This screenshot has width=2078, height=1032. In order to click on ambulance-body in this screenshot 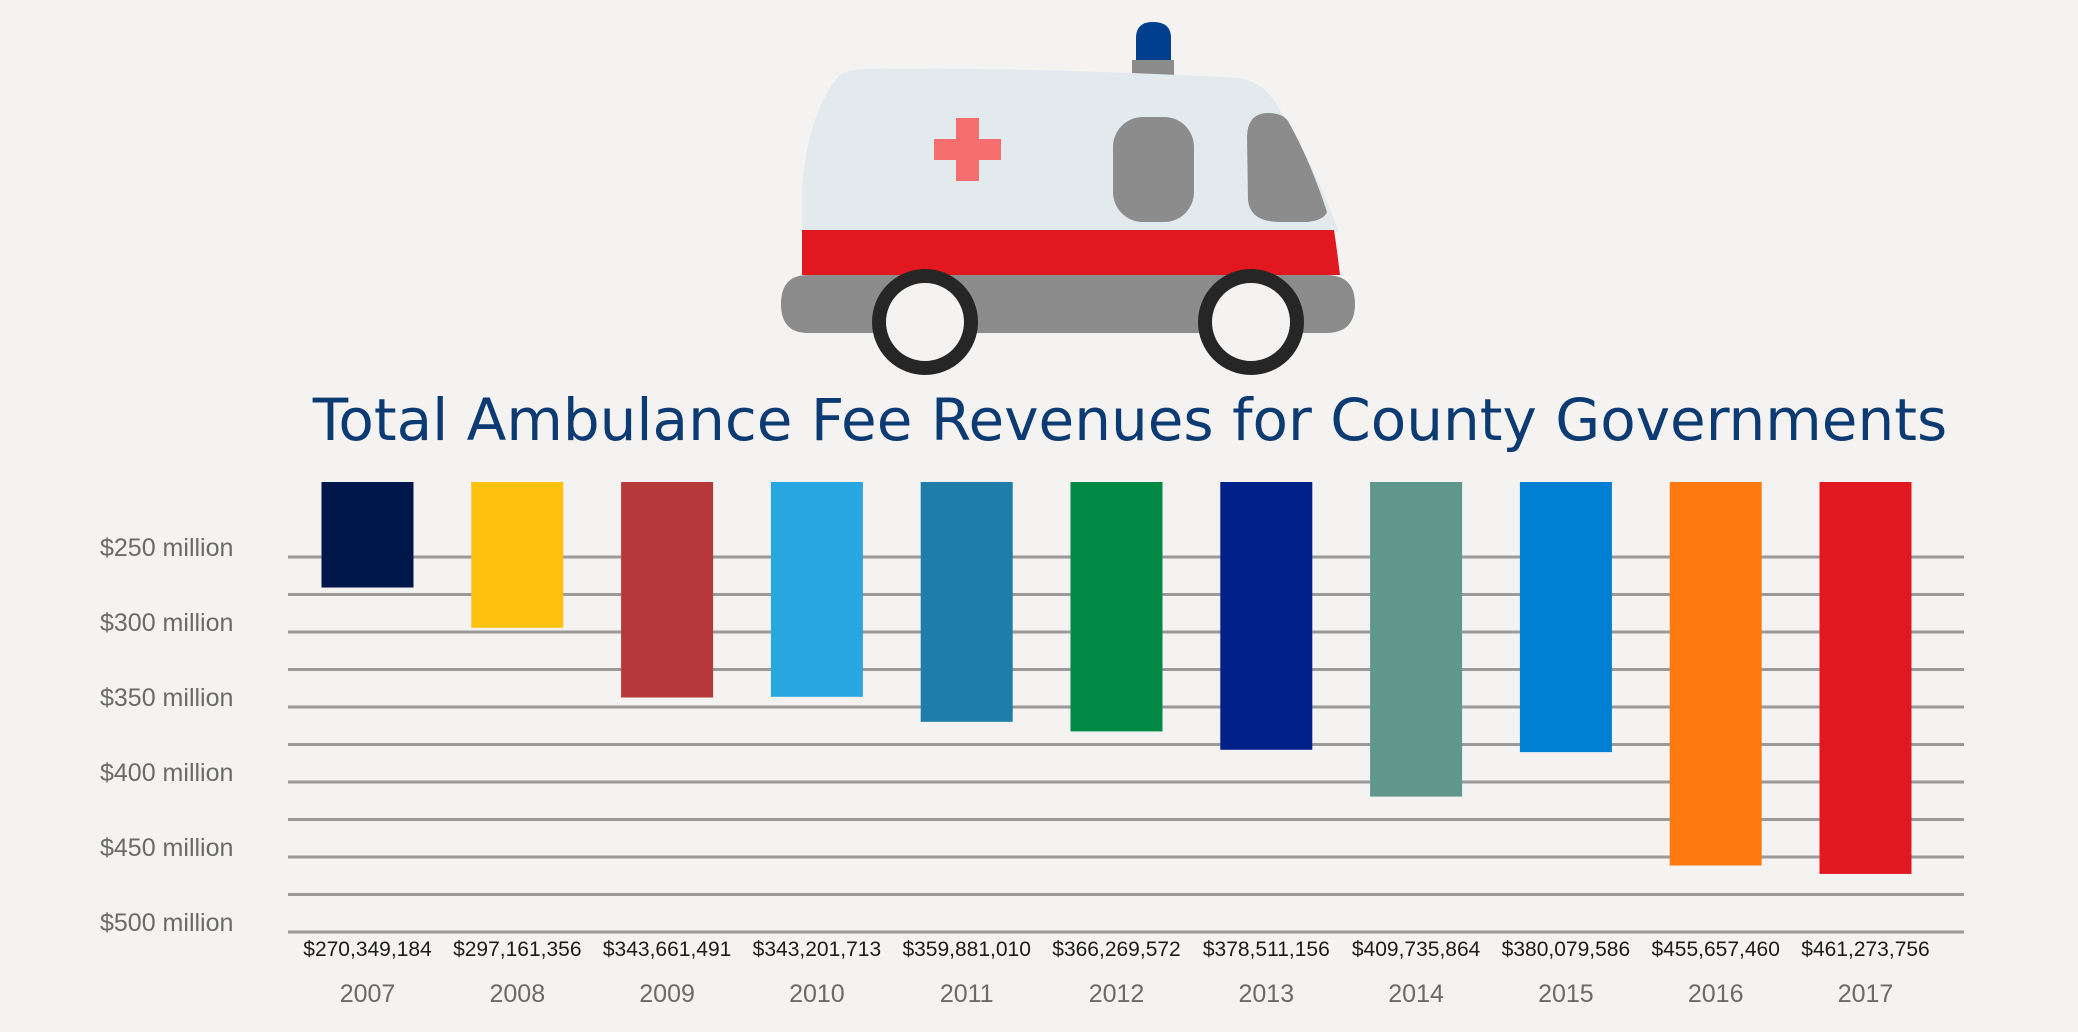, I will do `click(1071, 150)`.